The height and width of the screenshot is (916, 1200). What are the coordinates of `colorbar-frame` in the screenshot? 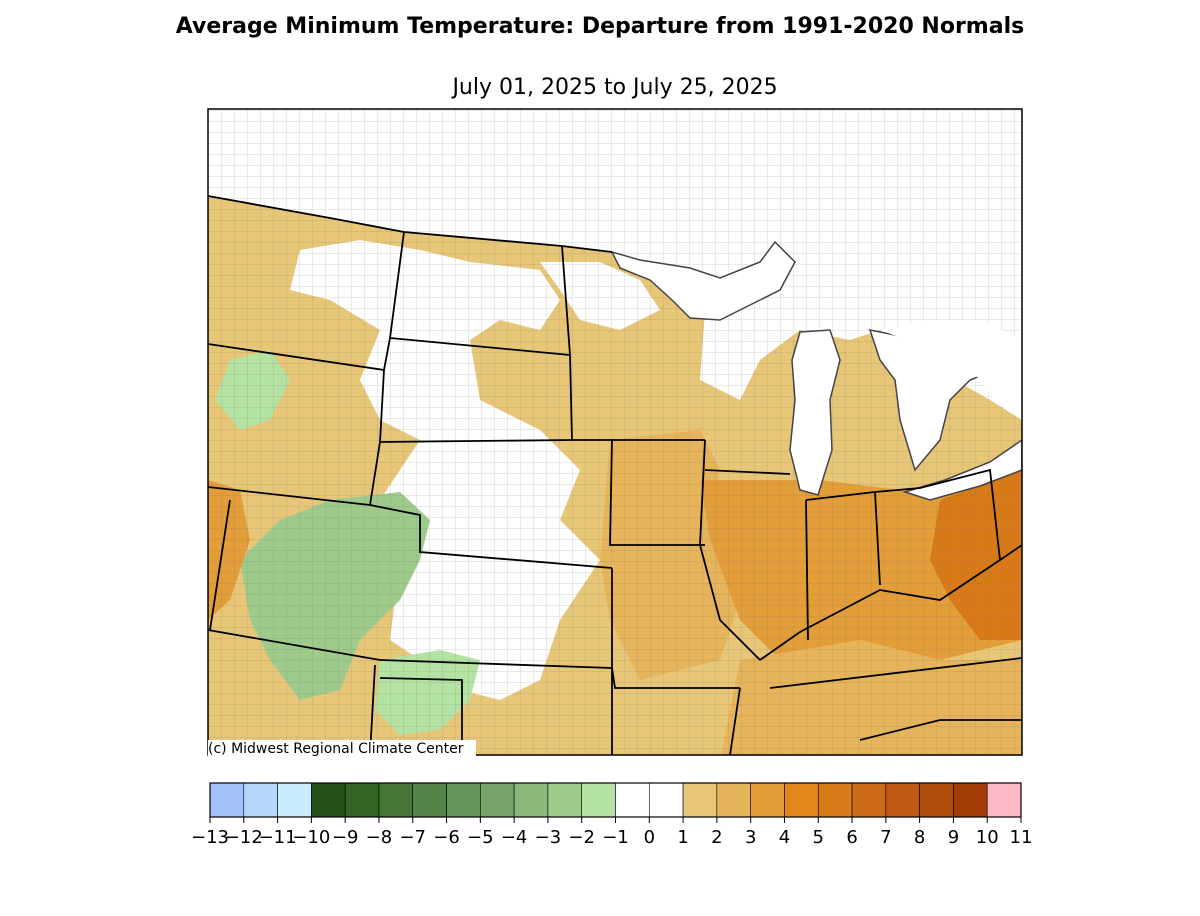 It's located at (615, 800).